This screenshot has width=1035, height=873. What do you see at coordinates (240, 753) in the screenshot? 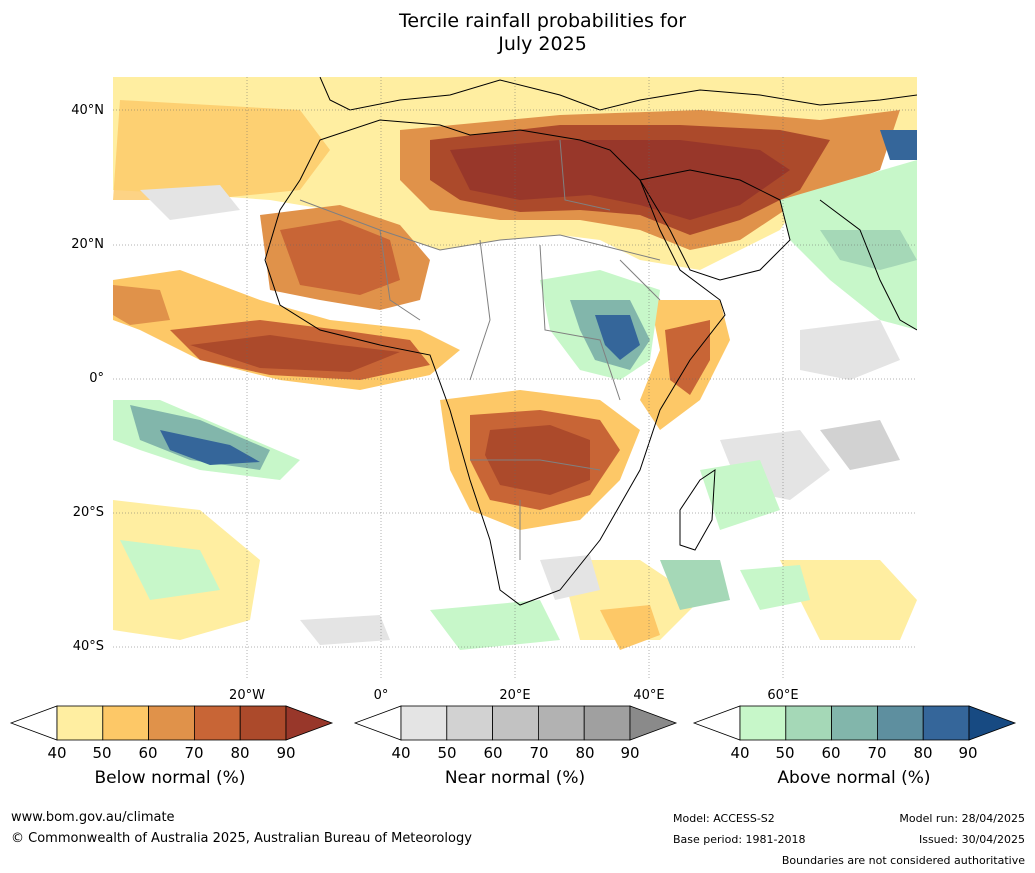
I see `cbar-below-tick: 80` at bounding box center [240, 753].